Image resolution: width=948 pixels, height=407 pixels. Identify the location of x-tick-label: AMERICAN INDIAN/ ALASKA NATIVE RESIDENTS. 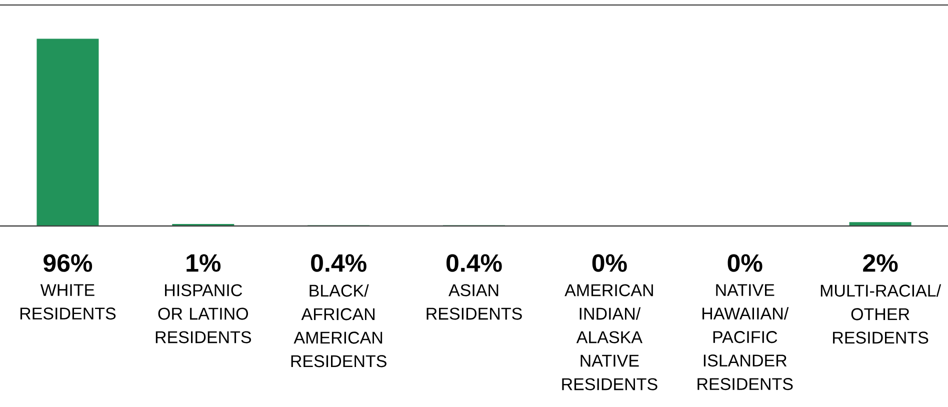
(610, 337).